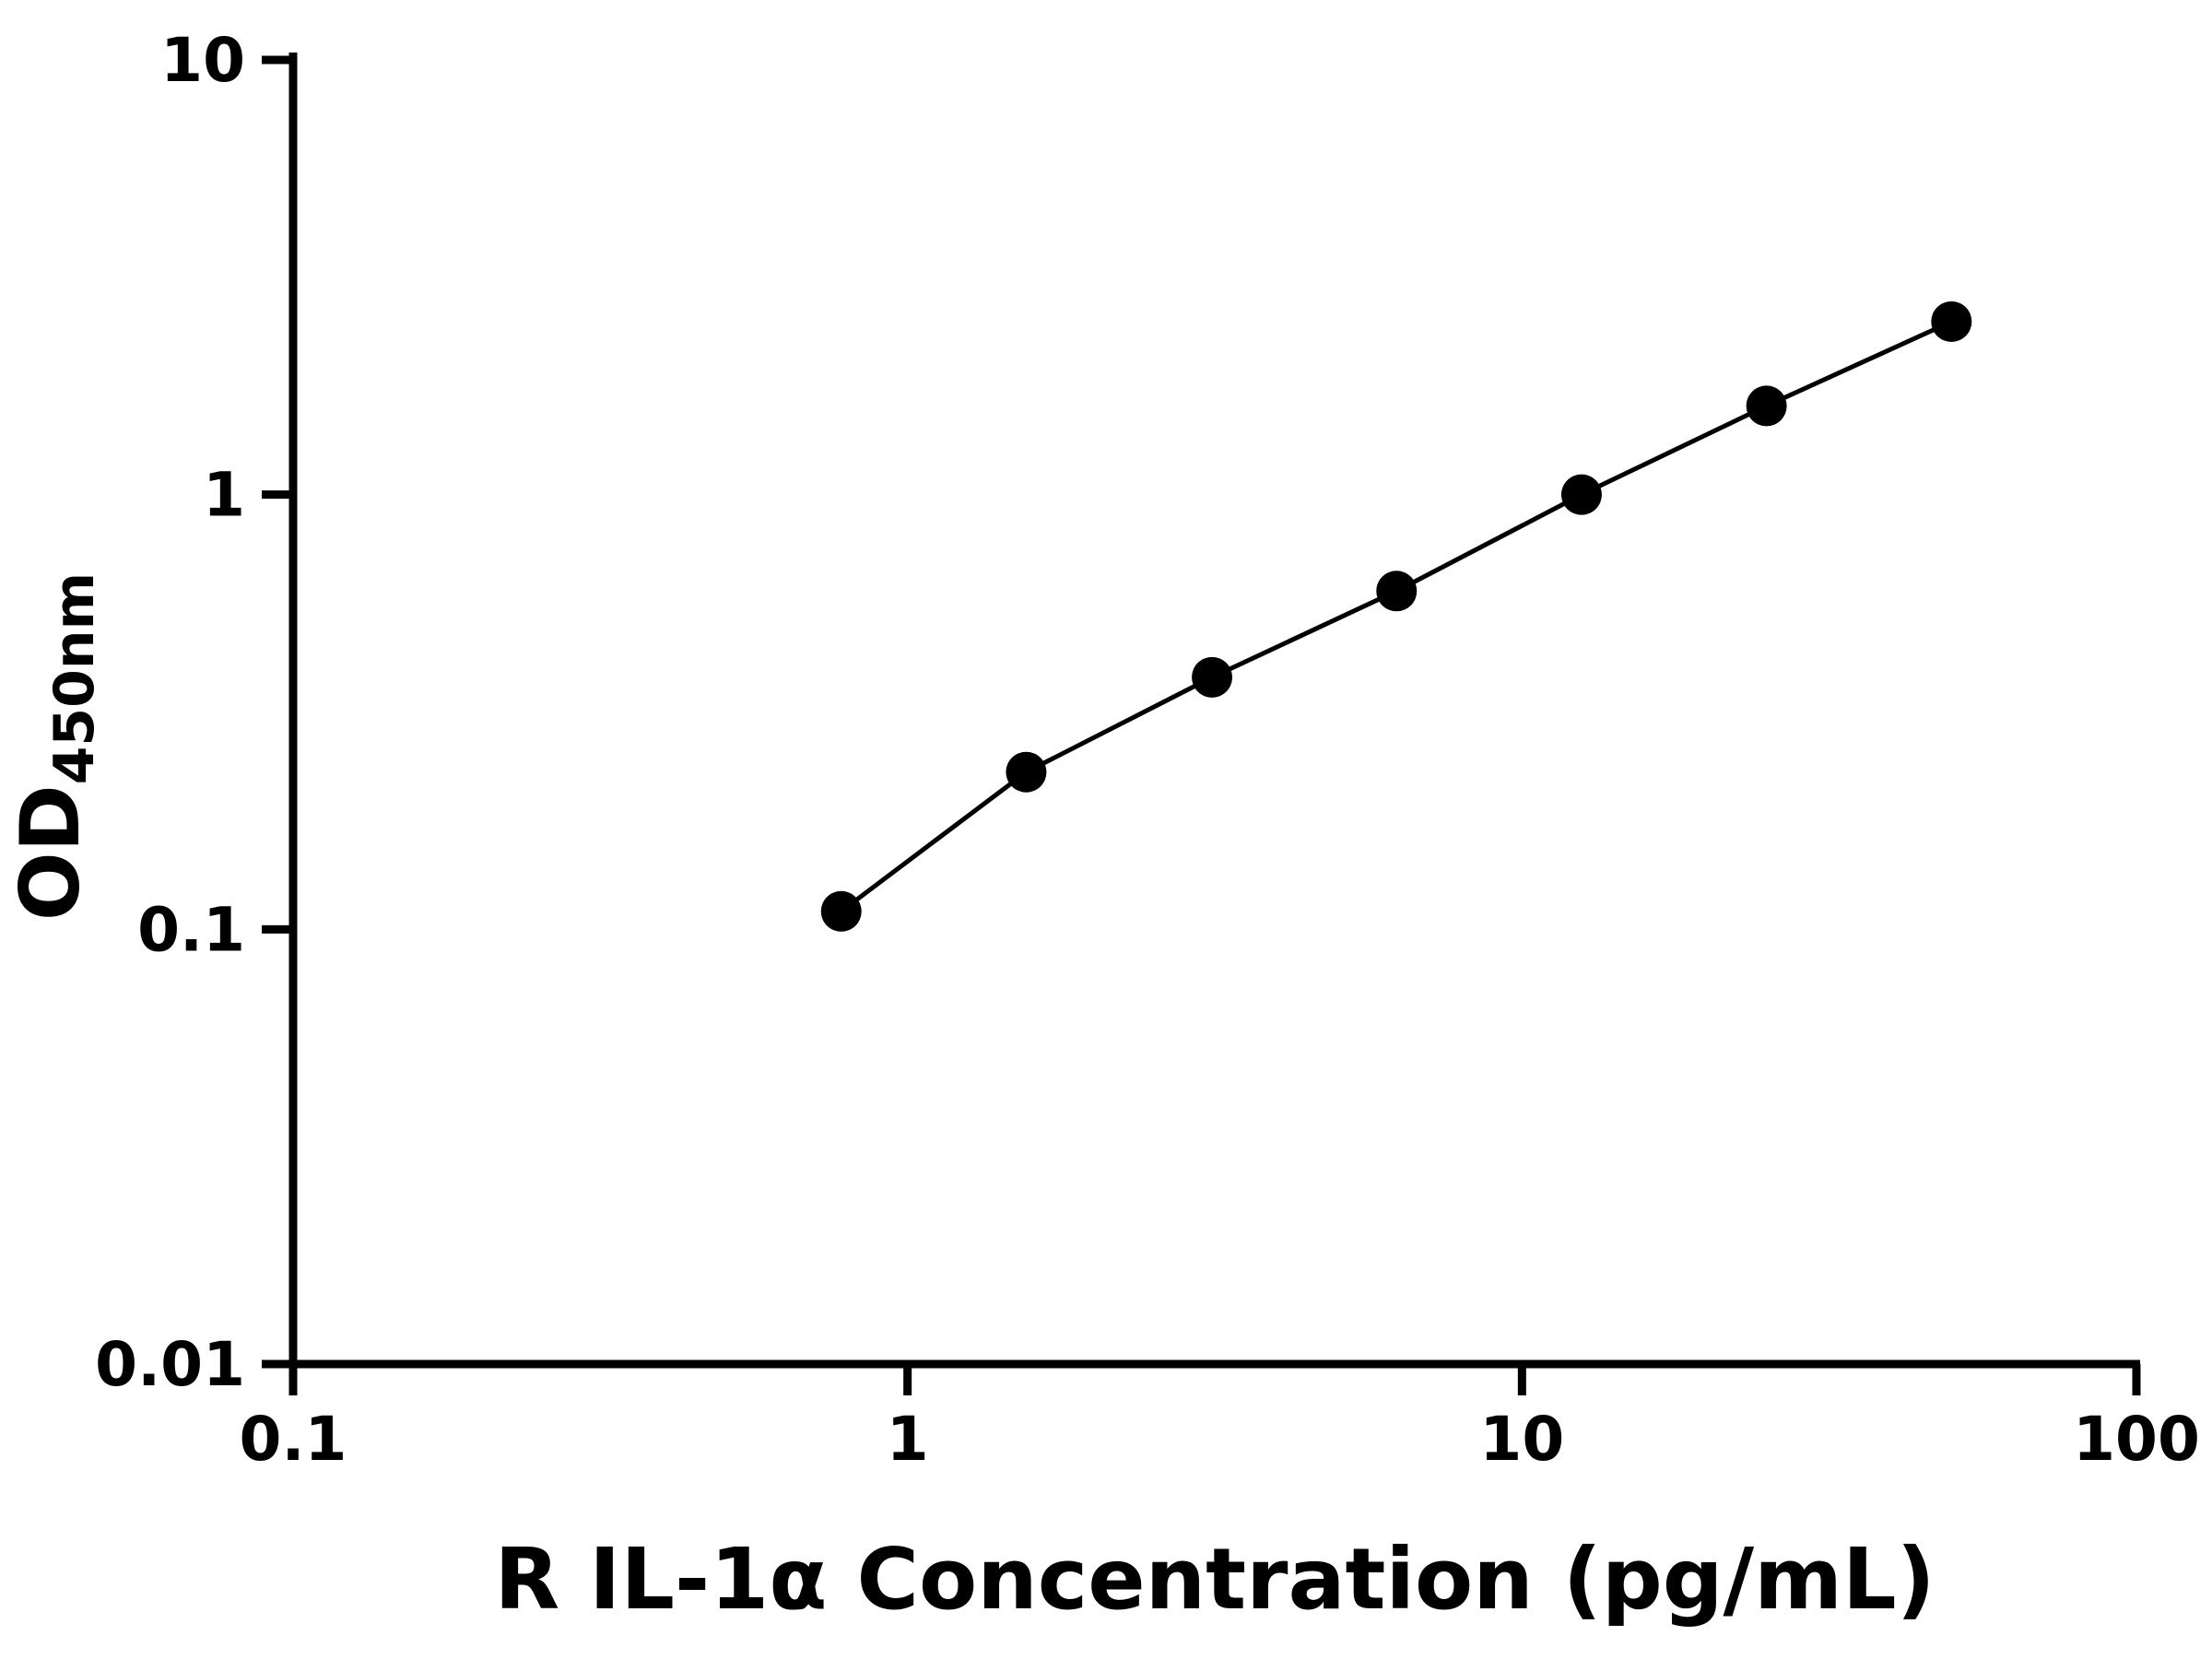 The height and width of the screenshot is (1659, 2212). Describe the element at coordinates (191, 929) in the screenshot. I see `y-tick-label: 0.1` at that location.